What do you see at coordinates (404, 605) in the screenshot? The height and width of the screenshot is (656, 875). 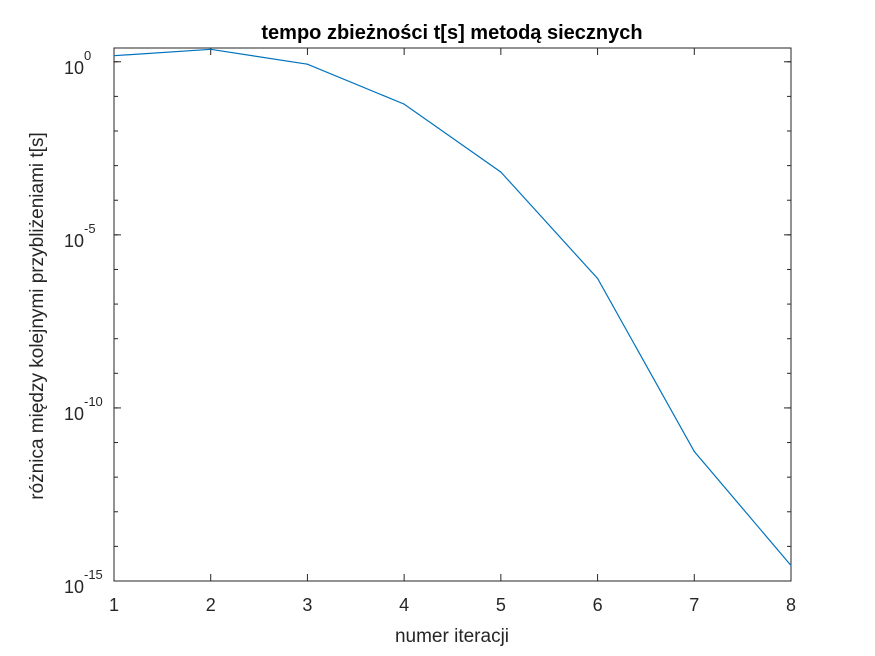 I see `x-tick-label: 4` at bounding box center [404, 605].